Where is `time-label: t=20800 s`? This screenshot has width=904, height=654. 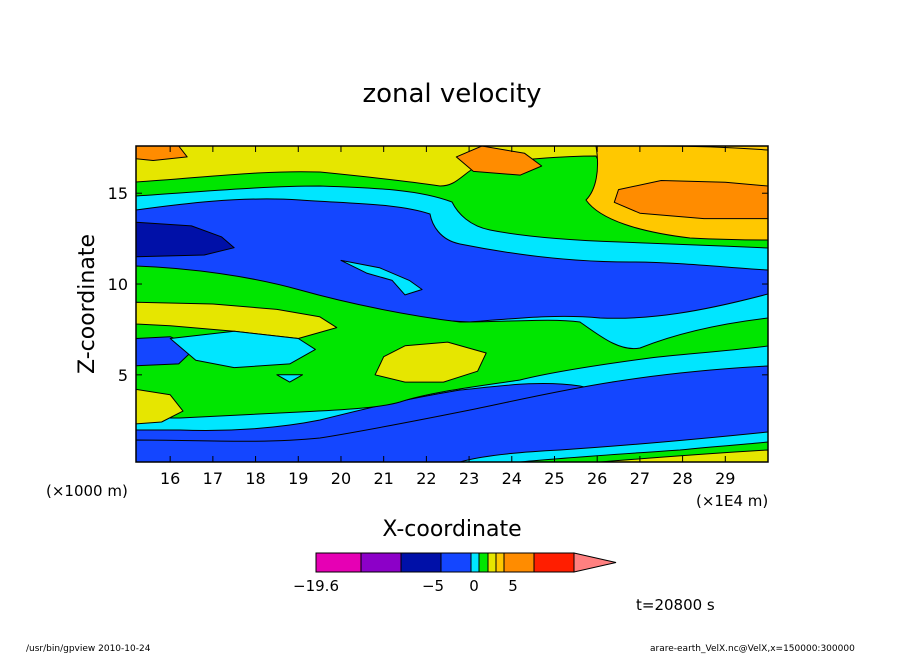
time-label: t=20800 s is located at coordinates (675, 605).